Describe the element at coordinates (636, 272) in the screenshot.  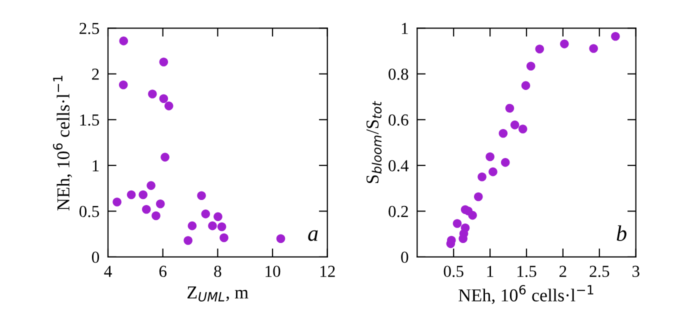
I see `x-tick-label: 3` at that location.